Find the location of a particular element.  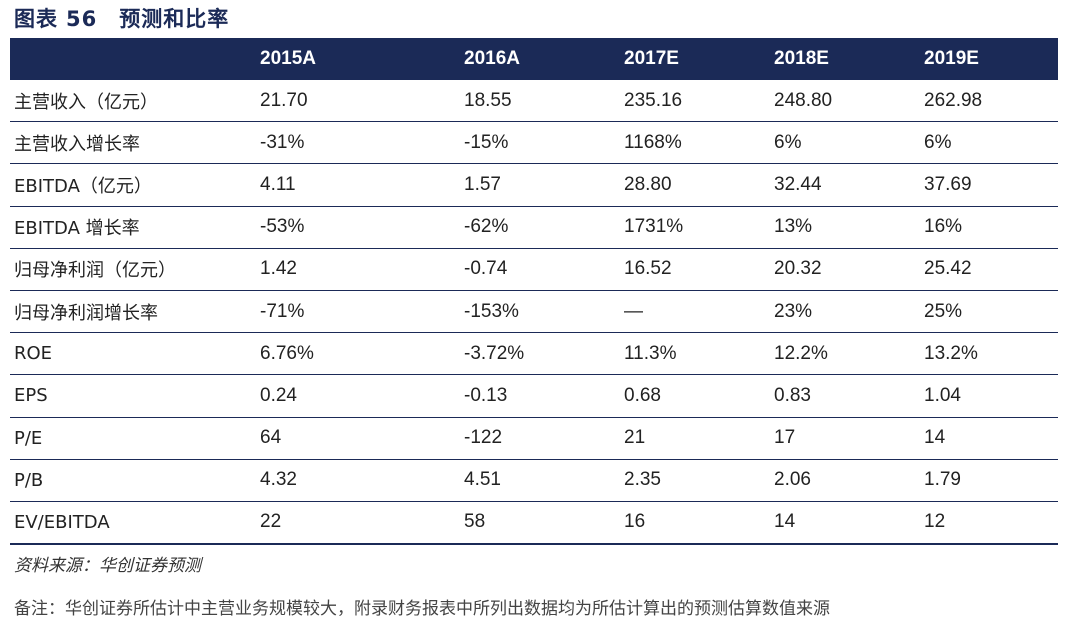

table-cell: 11.3% is located at coordinates (695, 354).